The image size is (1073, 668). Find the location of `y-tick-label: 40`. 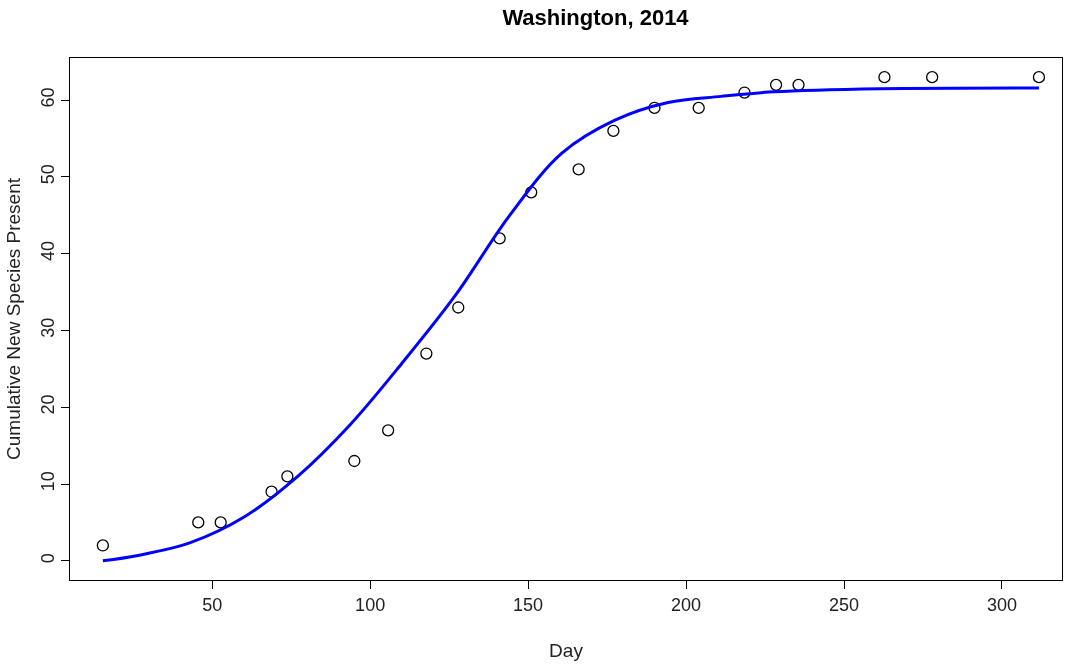

y-tick-label: 40 is located at coordinates (47, 251).